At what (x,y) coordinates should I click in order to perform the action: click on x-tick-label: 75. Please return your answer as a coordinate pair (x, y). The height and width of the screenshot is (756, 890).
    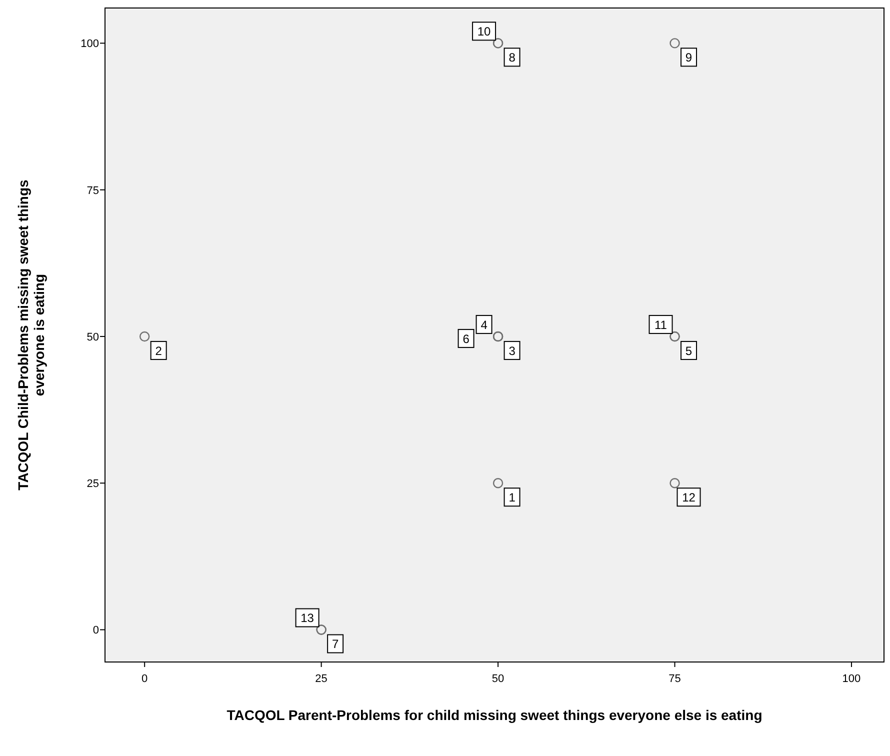
    Looking at the image, I should click on (674, 679).